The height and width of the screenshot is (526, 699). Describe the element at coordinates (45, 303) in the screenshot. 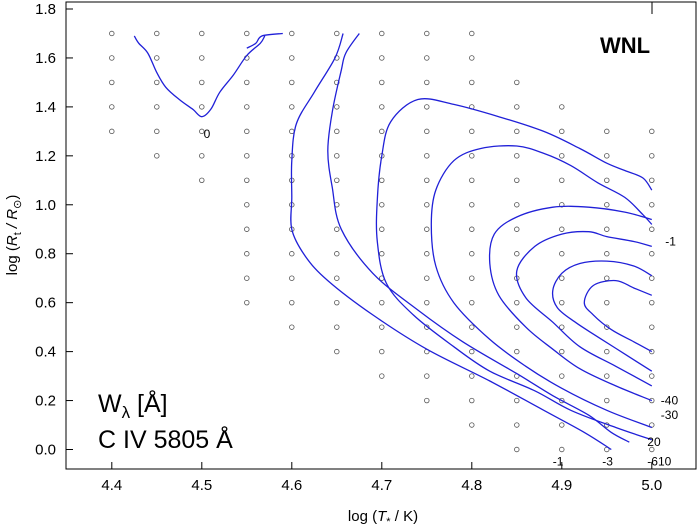

I see `y-tick-label: 0.6` at that location.